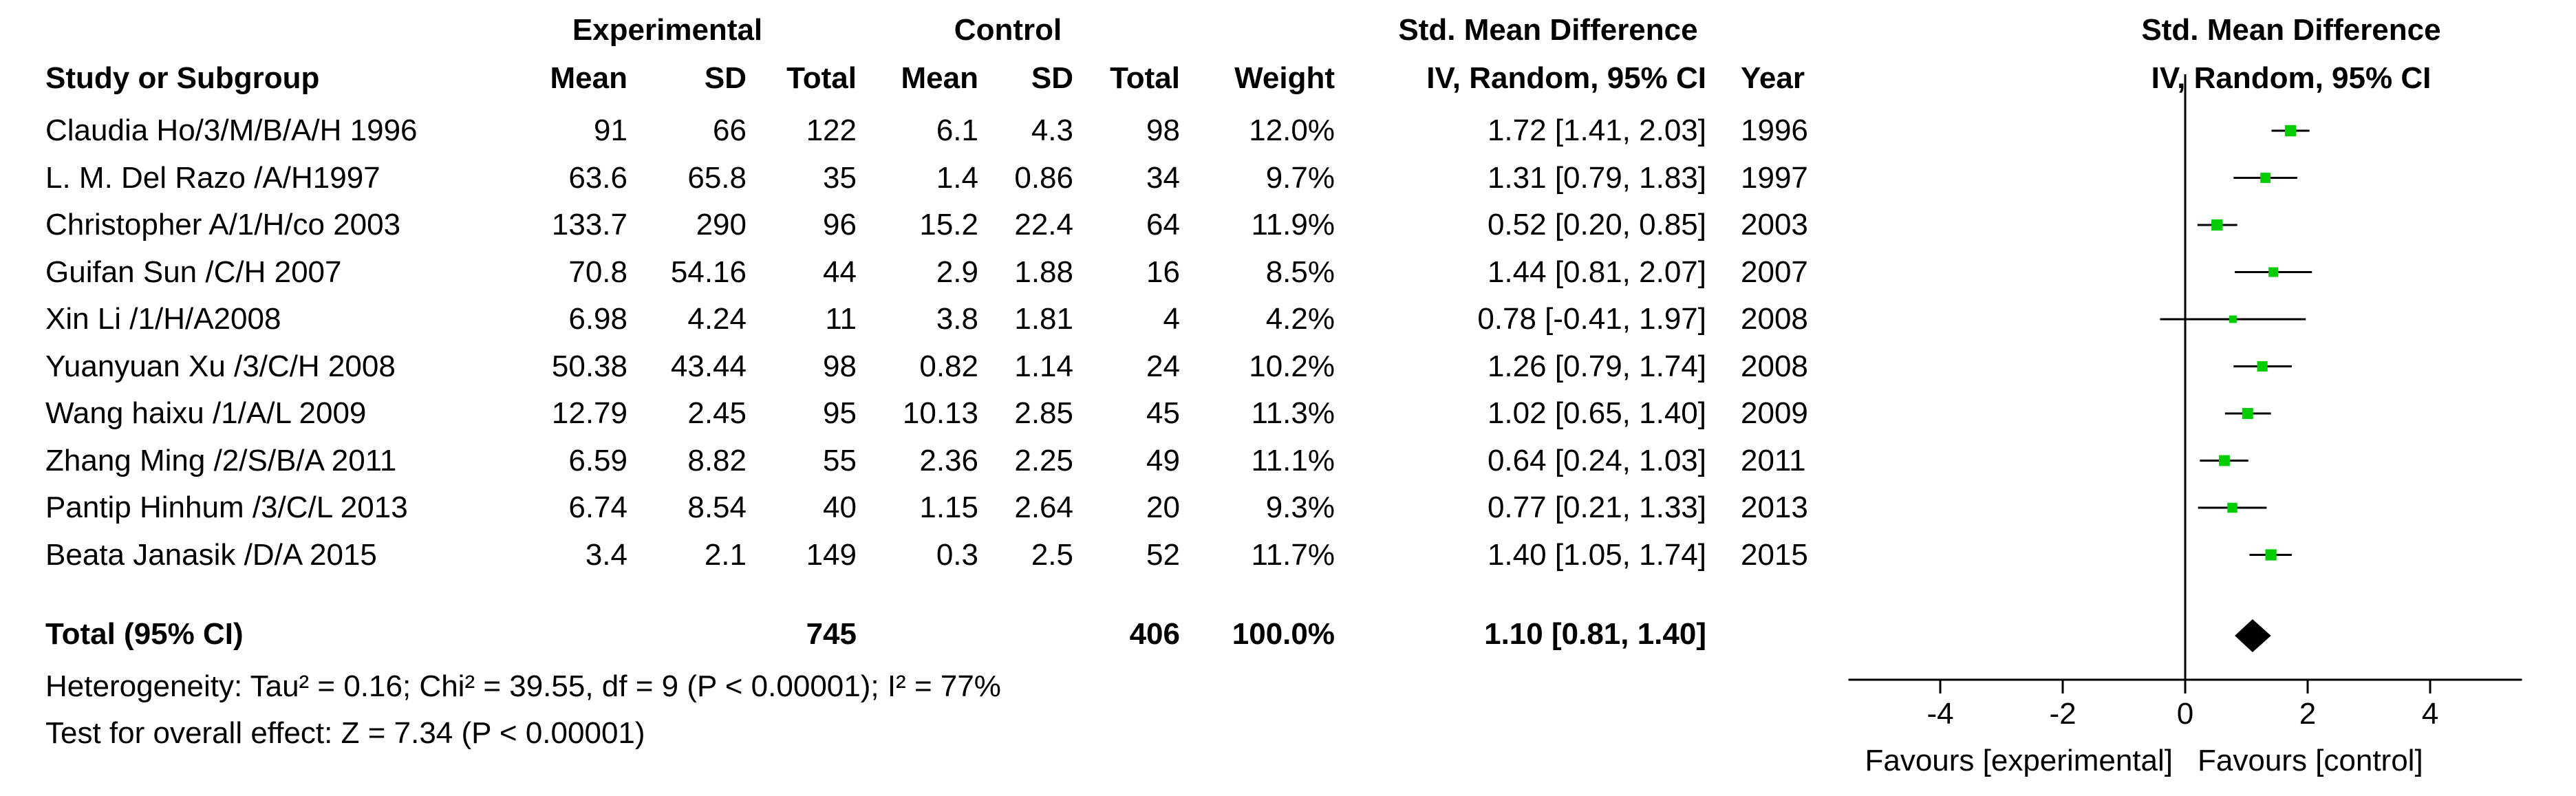 Image resolution: width=2576 pixels, height=796 pixels. What do you see at coordinates (840, 177) in the screenshot?
I see `exp-total: 35` at bounding box center [840, 177].